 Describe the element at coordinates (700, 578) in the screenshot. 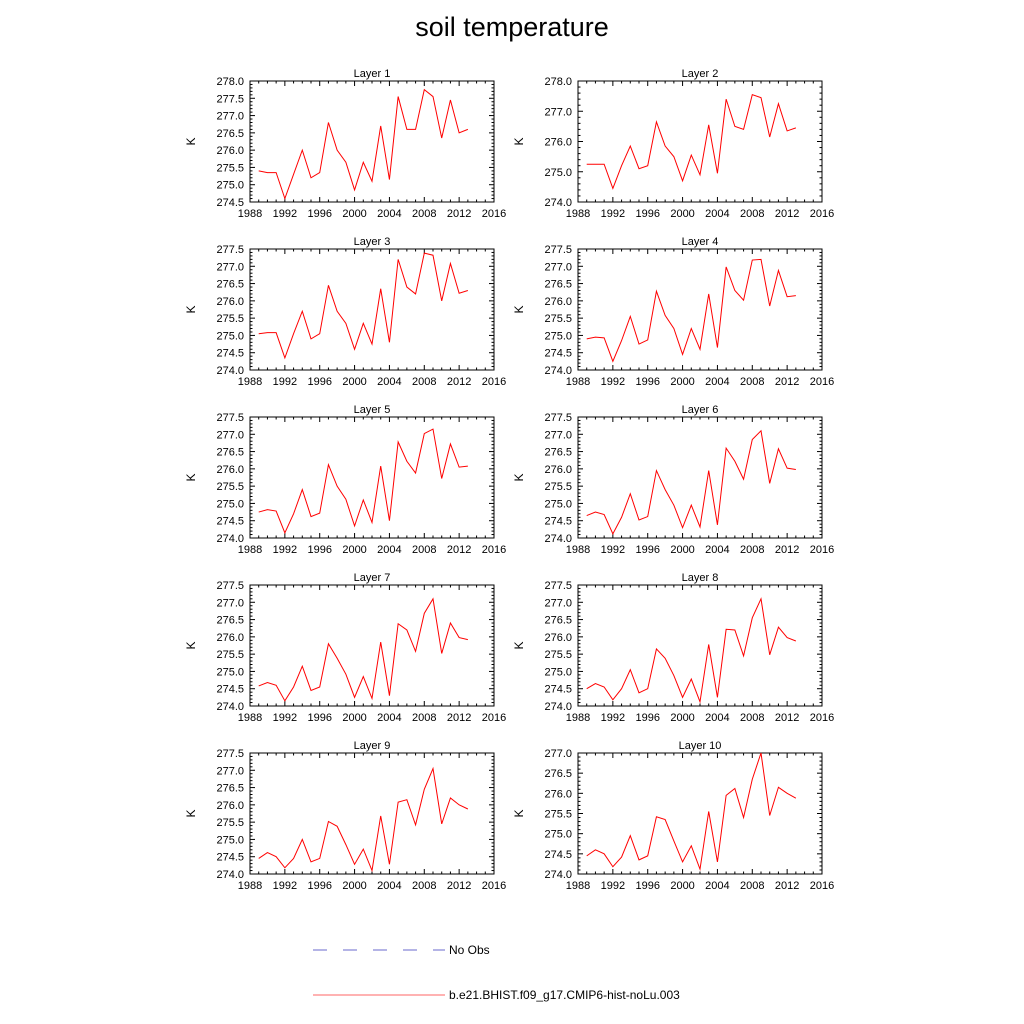

I see `panel-title: Layer 8` at that location.